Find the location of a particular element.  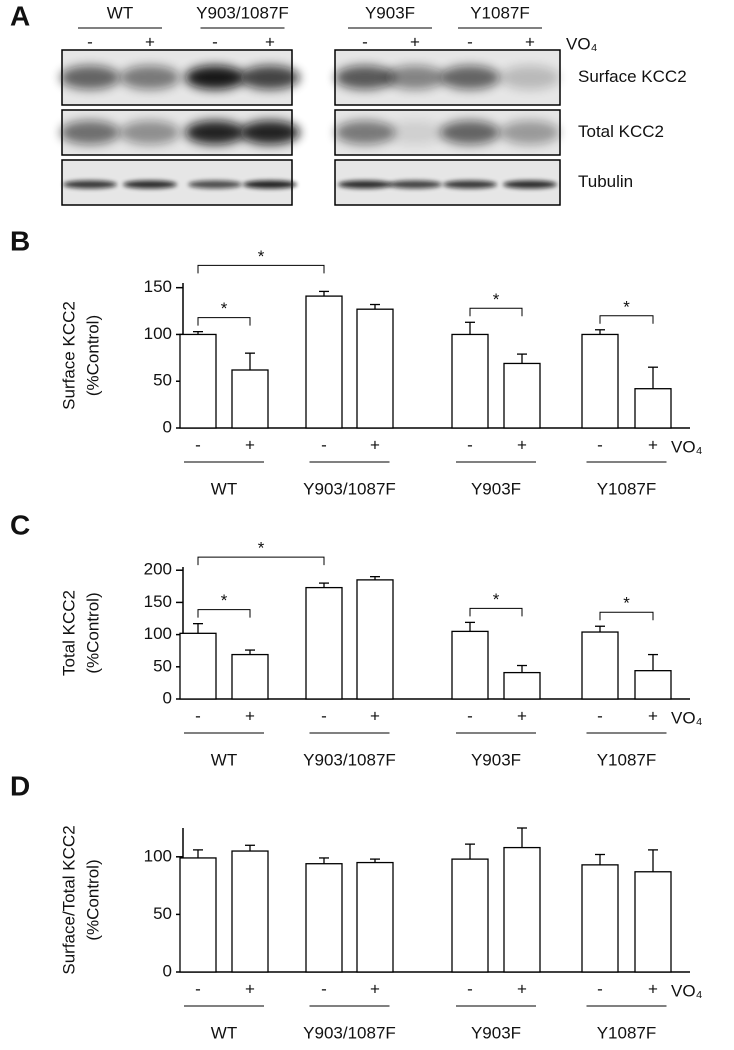

y-axis-label: (%Control) is located at coordinates (92, 355).